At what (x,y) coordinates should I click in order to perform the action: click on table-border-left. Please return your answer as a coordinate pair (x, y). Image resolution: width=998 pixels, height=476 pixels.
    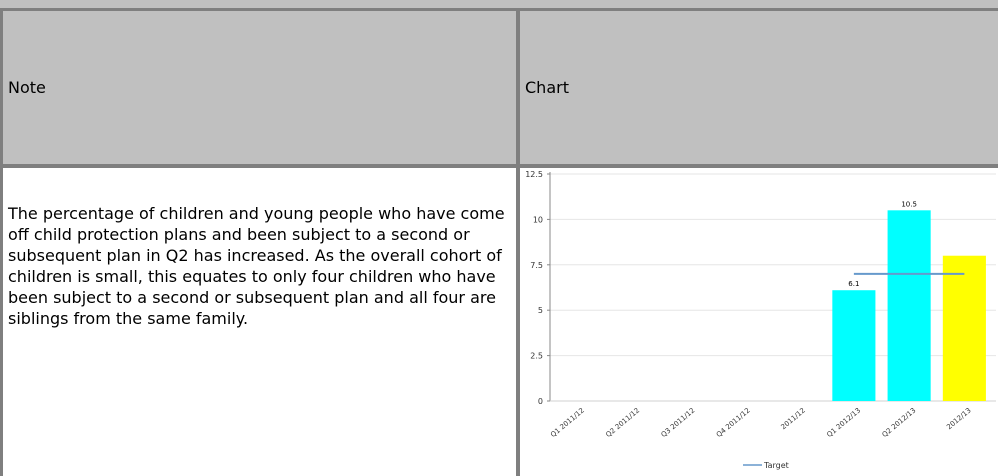
    Looking at the image, I should click on (1, 242).